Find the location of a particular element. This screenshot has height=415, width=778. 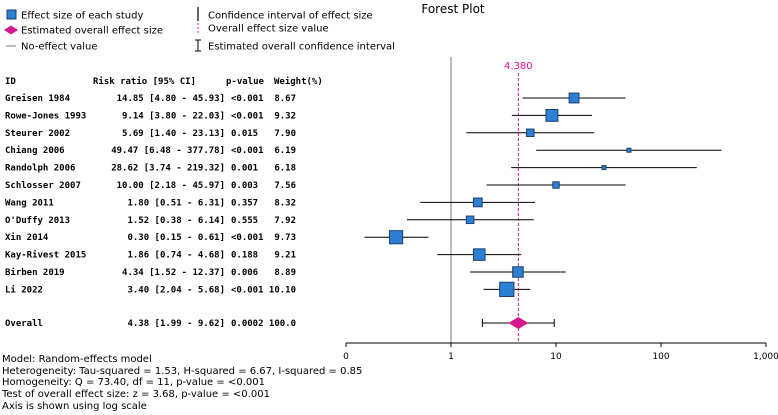

overall-effect-diamond is located at coordinates (518, 323).